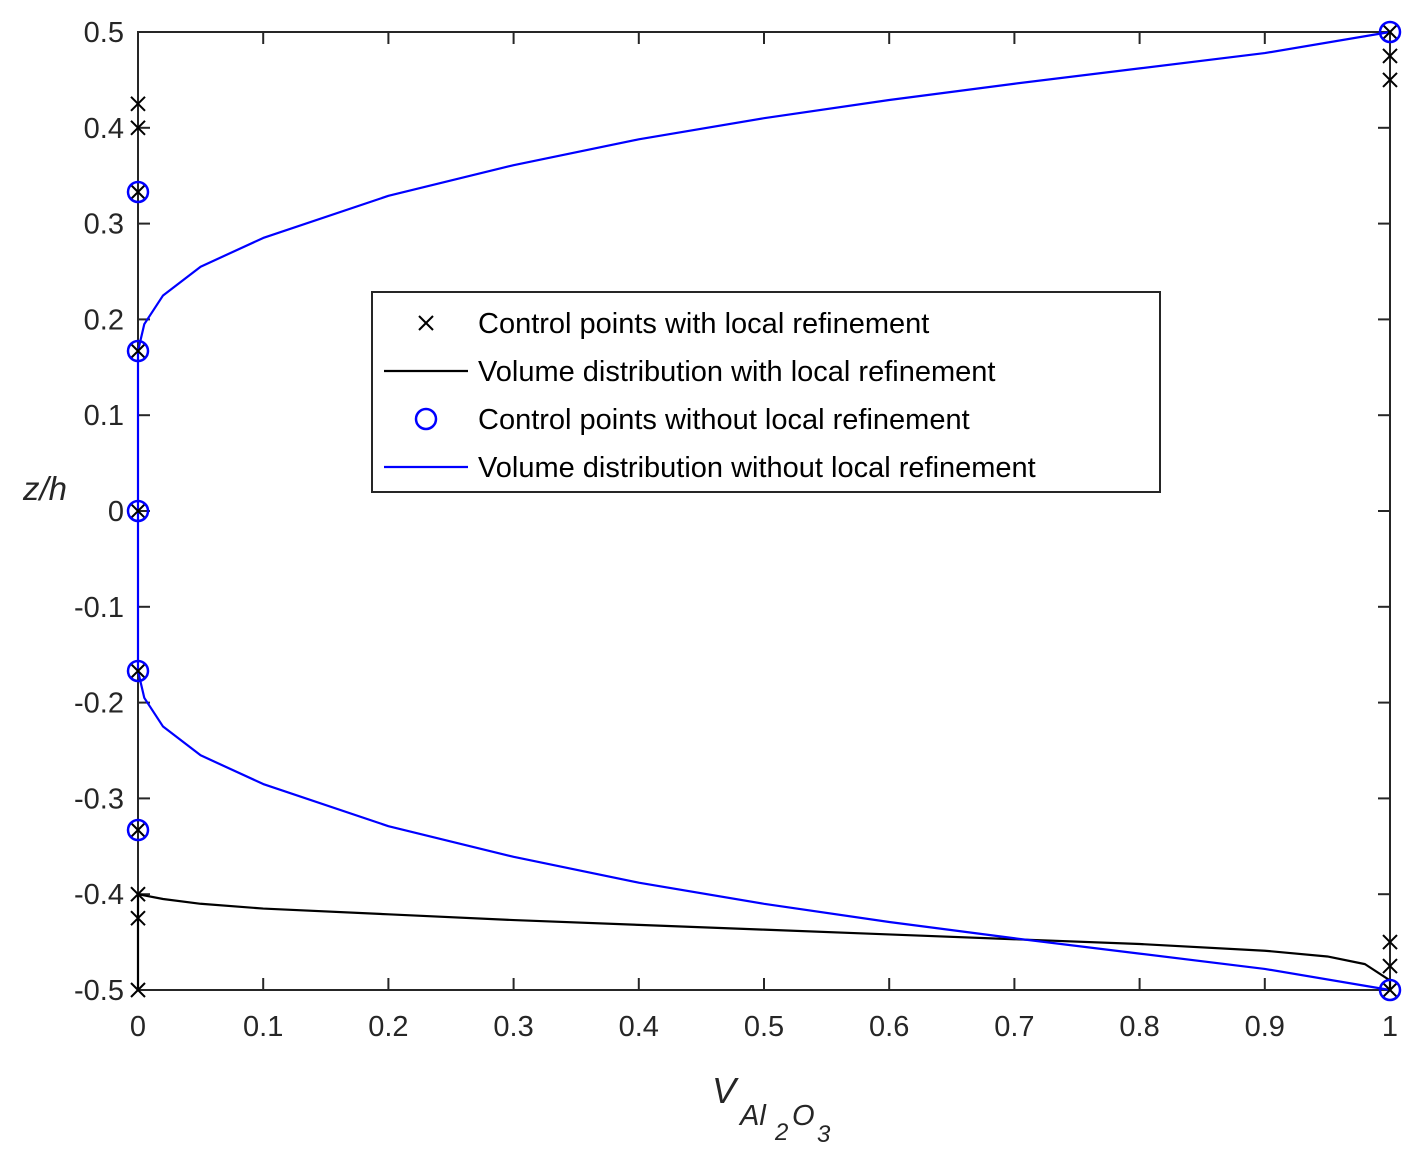  Describe the element at coordinates (104, 33) in the screenshot. I see `y-tick-label: 0.5` at that location.